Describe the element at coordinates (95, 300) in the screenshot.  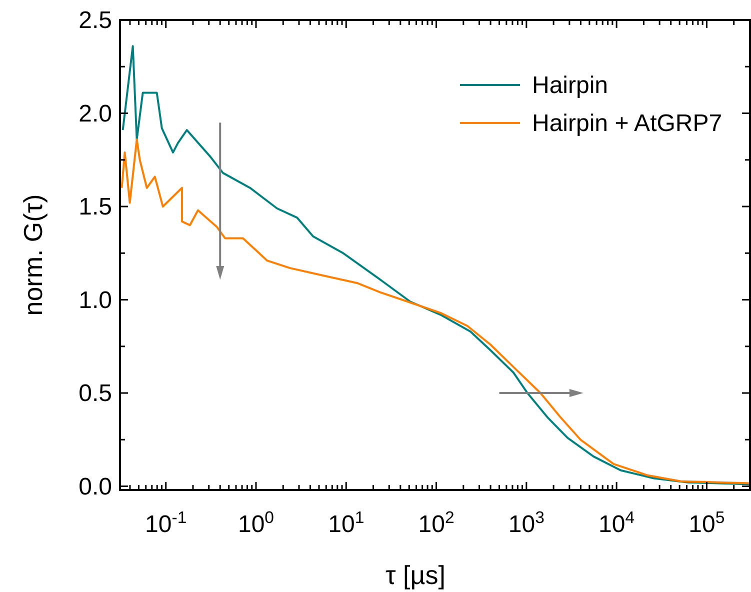
I see `y-tick-label: 1.0` at that location.